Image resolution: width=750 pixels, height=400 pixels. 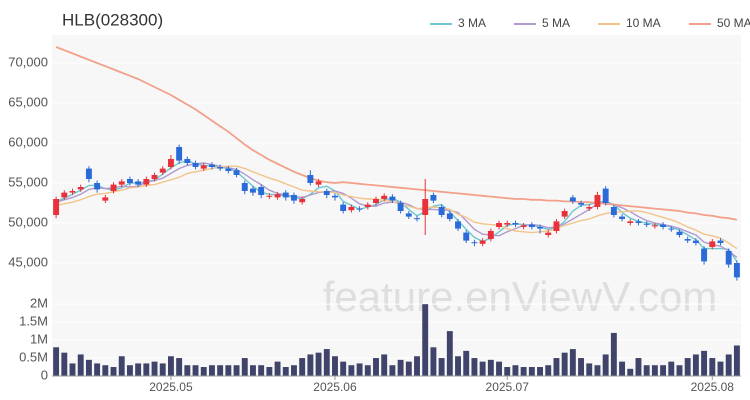 I want to click on legend-label: 10 MA, so click(x=643, y=23).